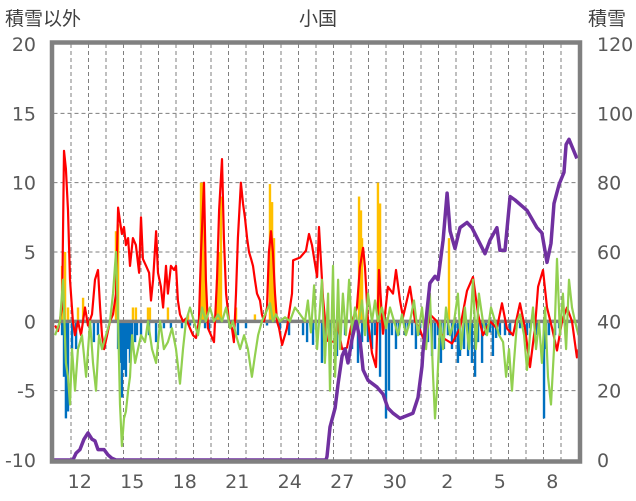 The width and height of the screenshot is (636, 501). Describe the element at coordinates (609, 253) in the screenshot. I see `right-y-tick-label: 60` at that location.